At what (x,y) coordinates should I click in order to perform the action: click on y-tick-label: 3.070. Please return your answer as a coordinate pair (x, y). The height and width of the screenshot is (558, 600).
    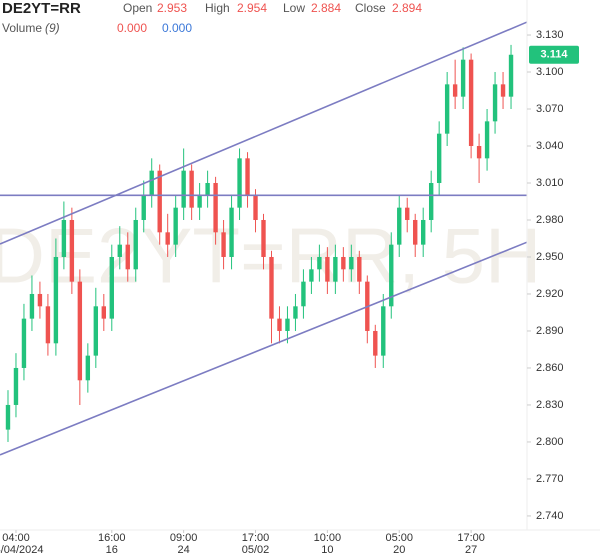
    Looking at the image, I should click on (550, 109).